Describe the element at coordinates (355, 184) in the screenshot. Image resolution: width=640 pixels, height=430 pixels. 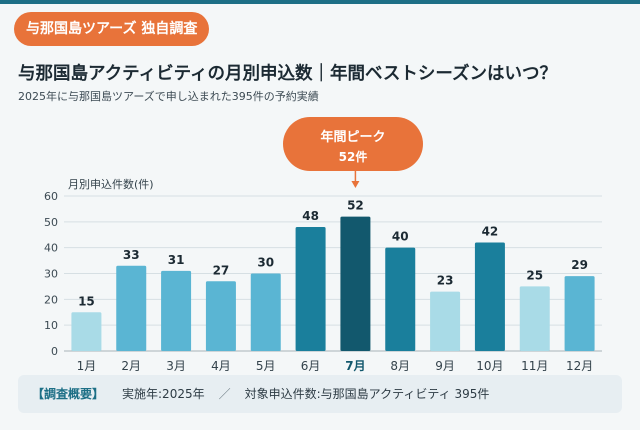
I see `peak-pointer-arrow` at that location.